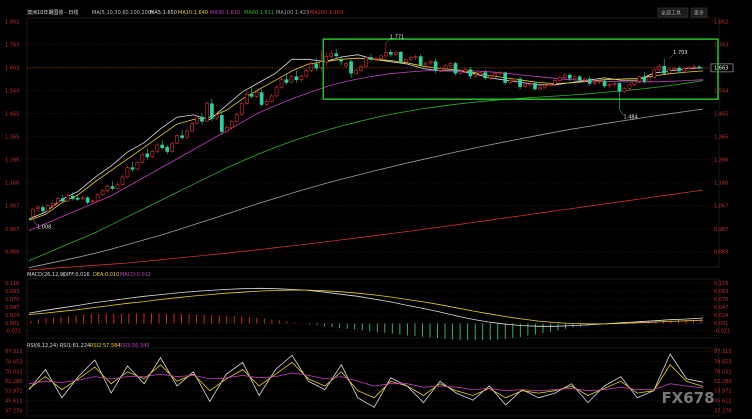  What do you see at coordinates (366, 307) in the screenshot?
I see `macd-series-diff` at bounding box center [366, 307].